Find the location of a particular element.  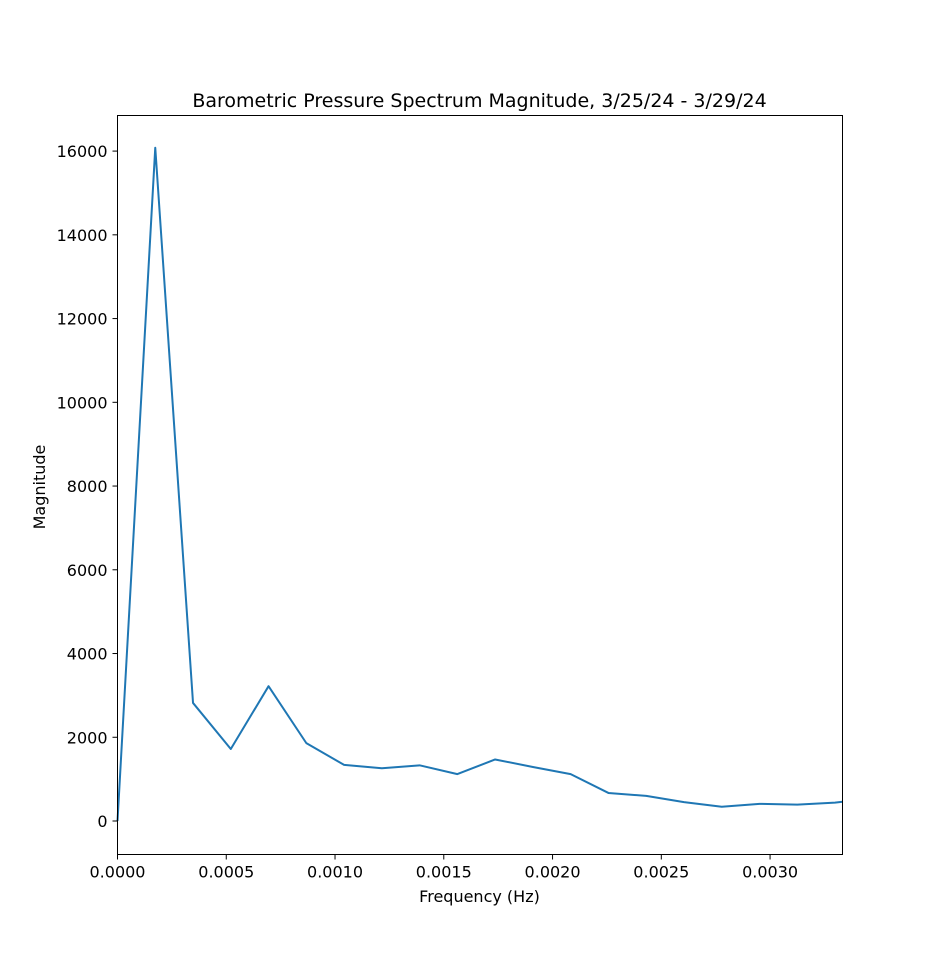

y-axis-label: Magnitude is located at coordinates (39, 487).